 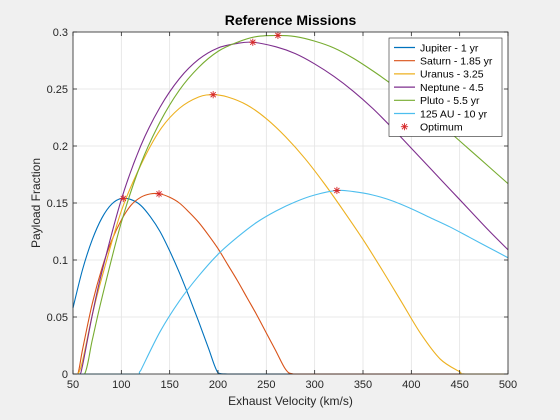 What do you see at coordinates (57, 90) in the screenshot?
I see `y-tick-label: 0.25` at bounding box center [57, 90].